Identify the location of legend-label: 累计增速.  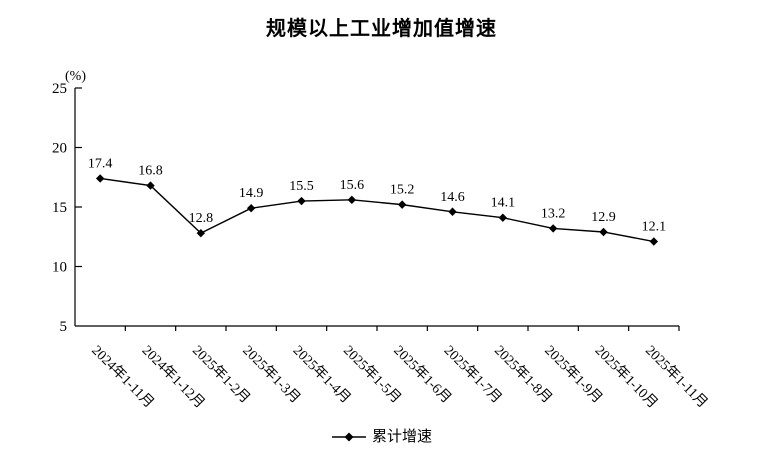
(401, 437).